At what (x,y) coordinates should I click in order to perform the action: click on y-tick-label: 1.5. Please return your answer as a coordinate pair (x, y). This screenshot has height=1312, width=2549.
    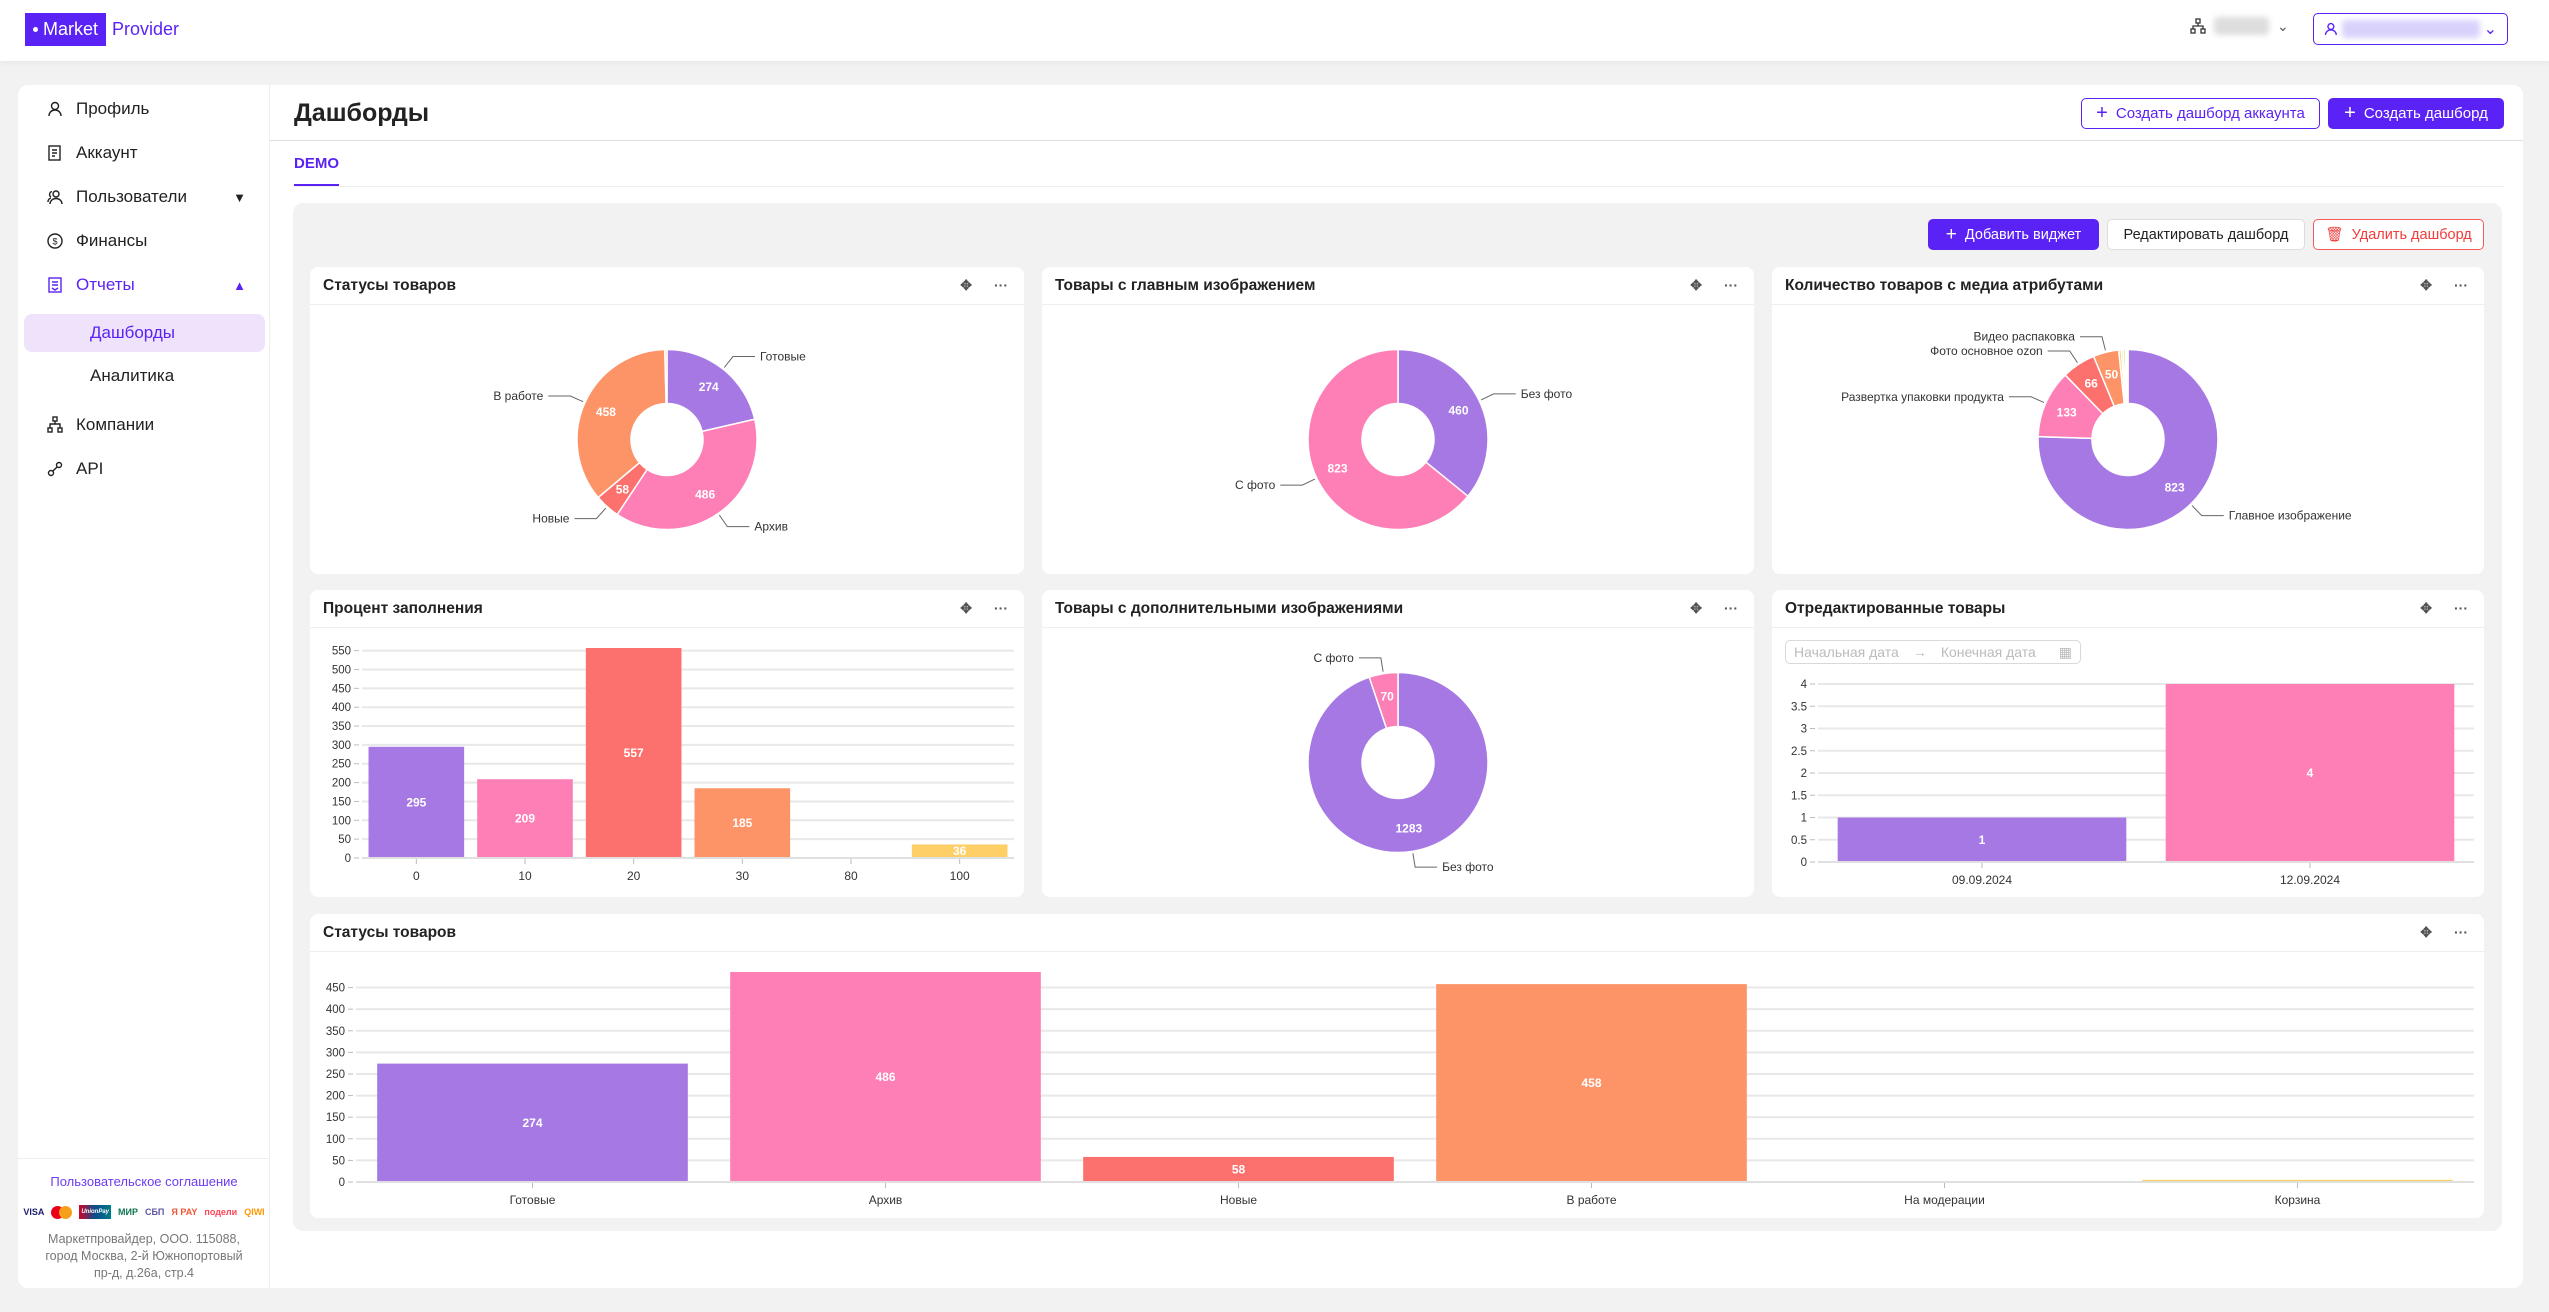
    Looking at the image, I should click on (1799, 796).